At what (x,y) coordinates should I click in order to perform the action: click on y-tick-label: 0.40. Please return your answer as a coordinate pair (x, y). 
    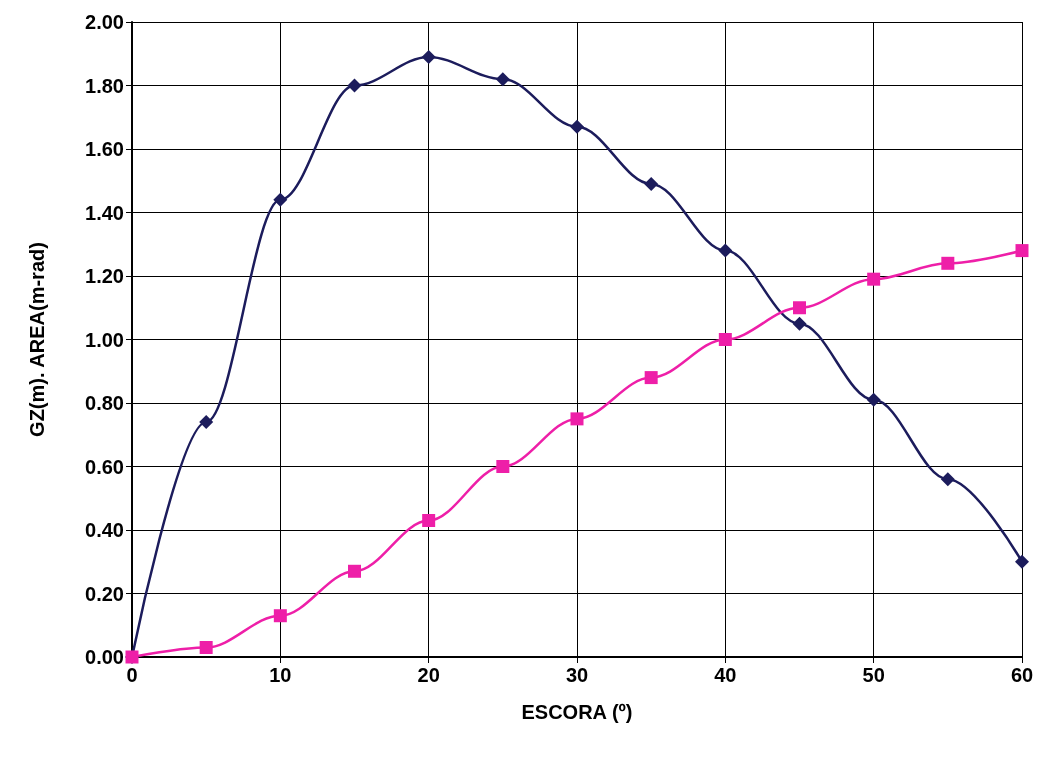
    Looking at the image, I should click on (104, 530).